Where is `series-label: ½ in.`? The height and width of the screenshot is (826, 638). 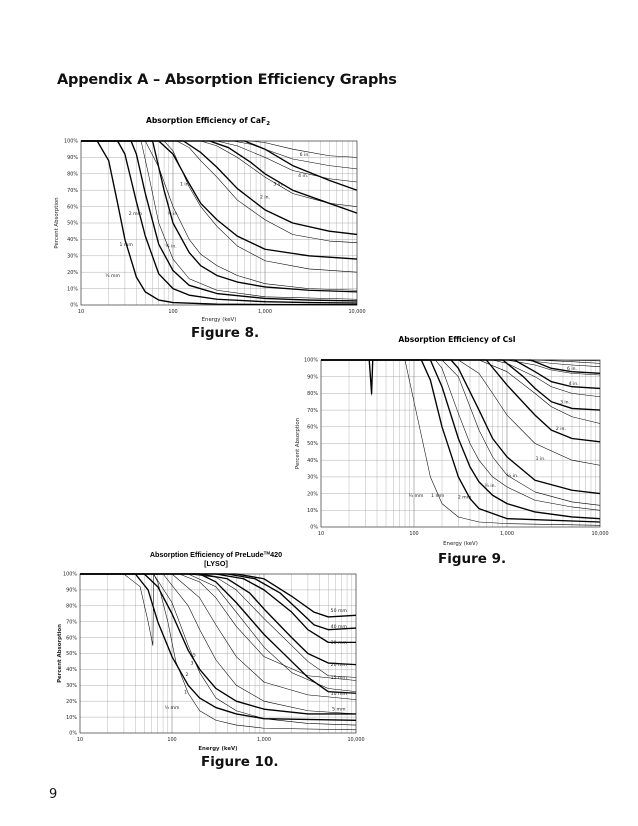
series-label: ½ in. is located at coordinates (173, 213).